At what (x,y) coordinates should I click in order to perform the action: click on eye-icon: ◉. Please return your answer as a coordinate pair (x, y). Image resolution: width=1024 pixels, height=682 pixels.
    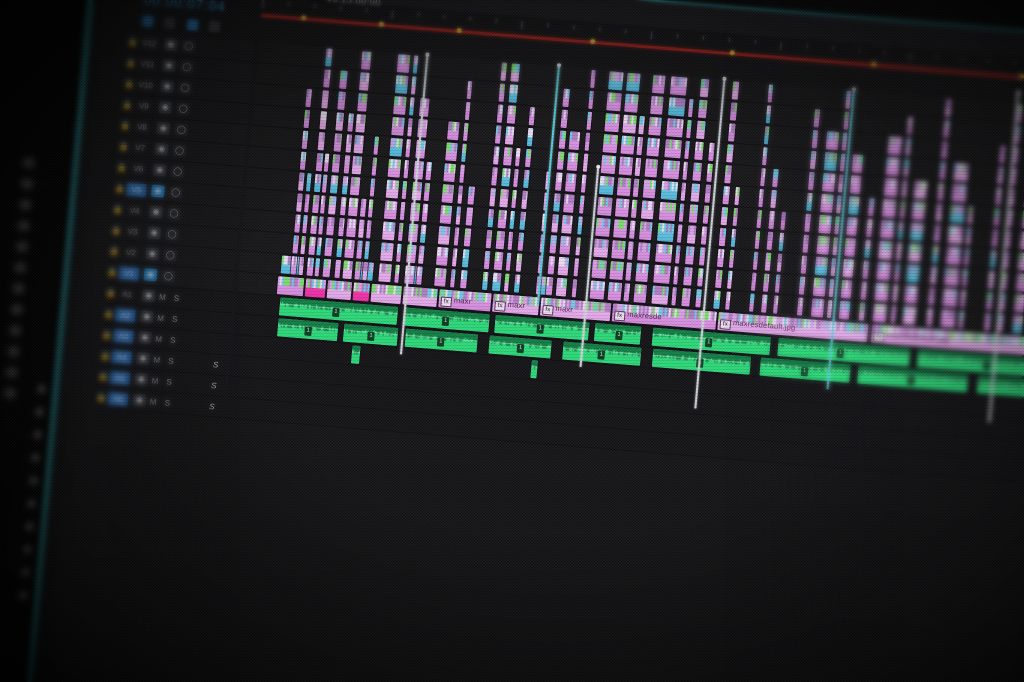
    Looking at the image, I should click on (168, 66).